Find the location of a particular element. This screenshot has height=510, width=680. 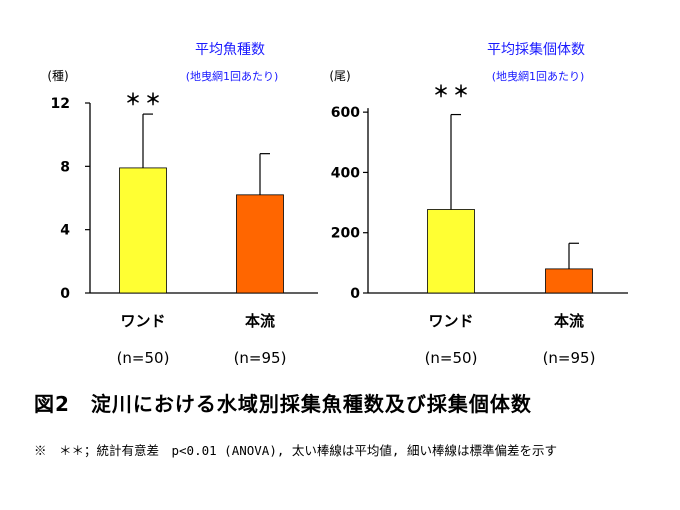

y-tick-label: 400 is located at coordinates (345, 173).